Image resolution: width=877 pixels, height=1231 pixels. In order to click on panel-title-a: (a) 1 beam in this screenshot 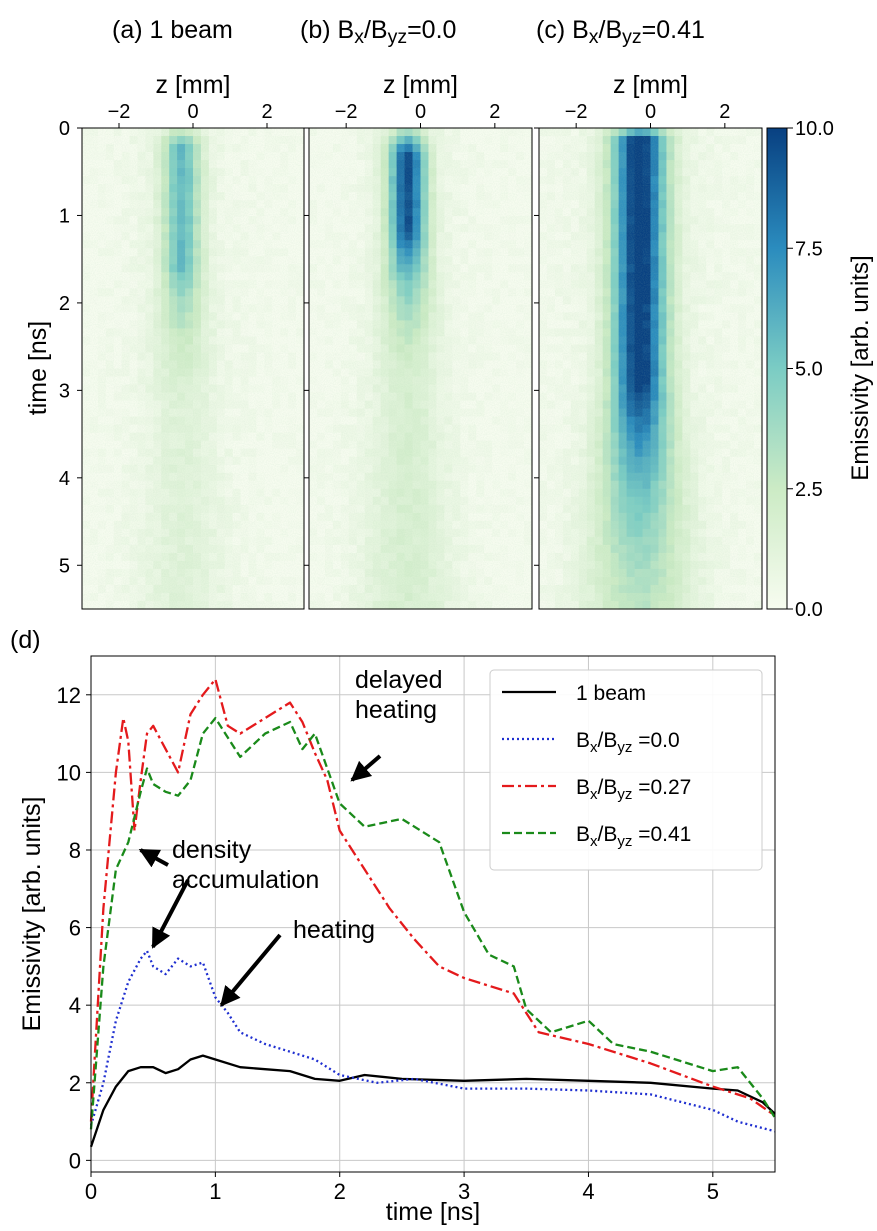, I will do `click(172, 30)`.